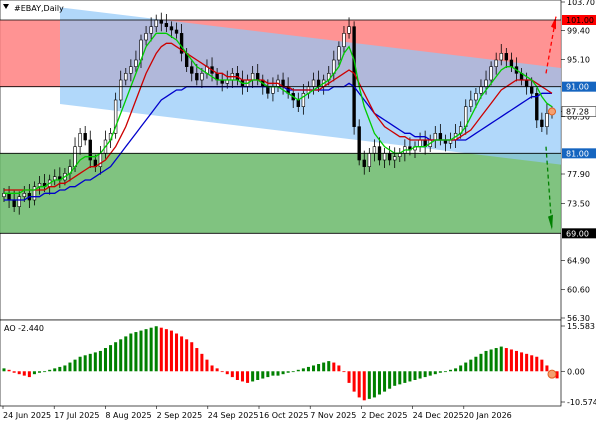 This screenshot has height=425, width=596. I want to click on ao-tick-label: 0.00, so click(576, 371).